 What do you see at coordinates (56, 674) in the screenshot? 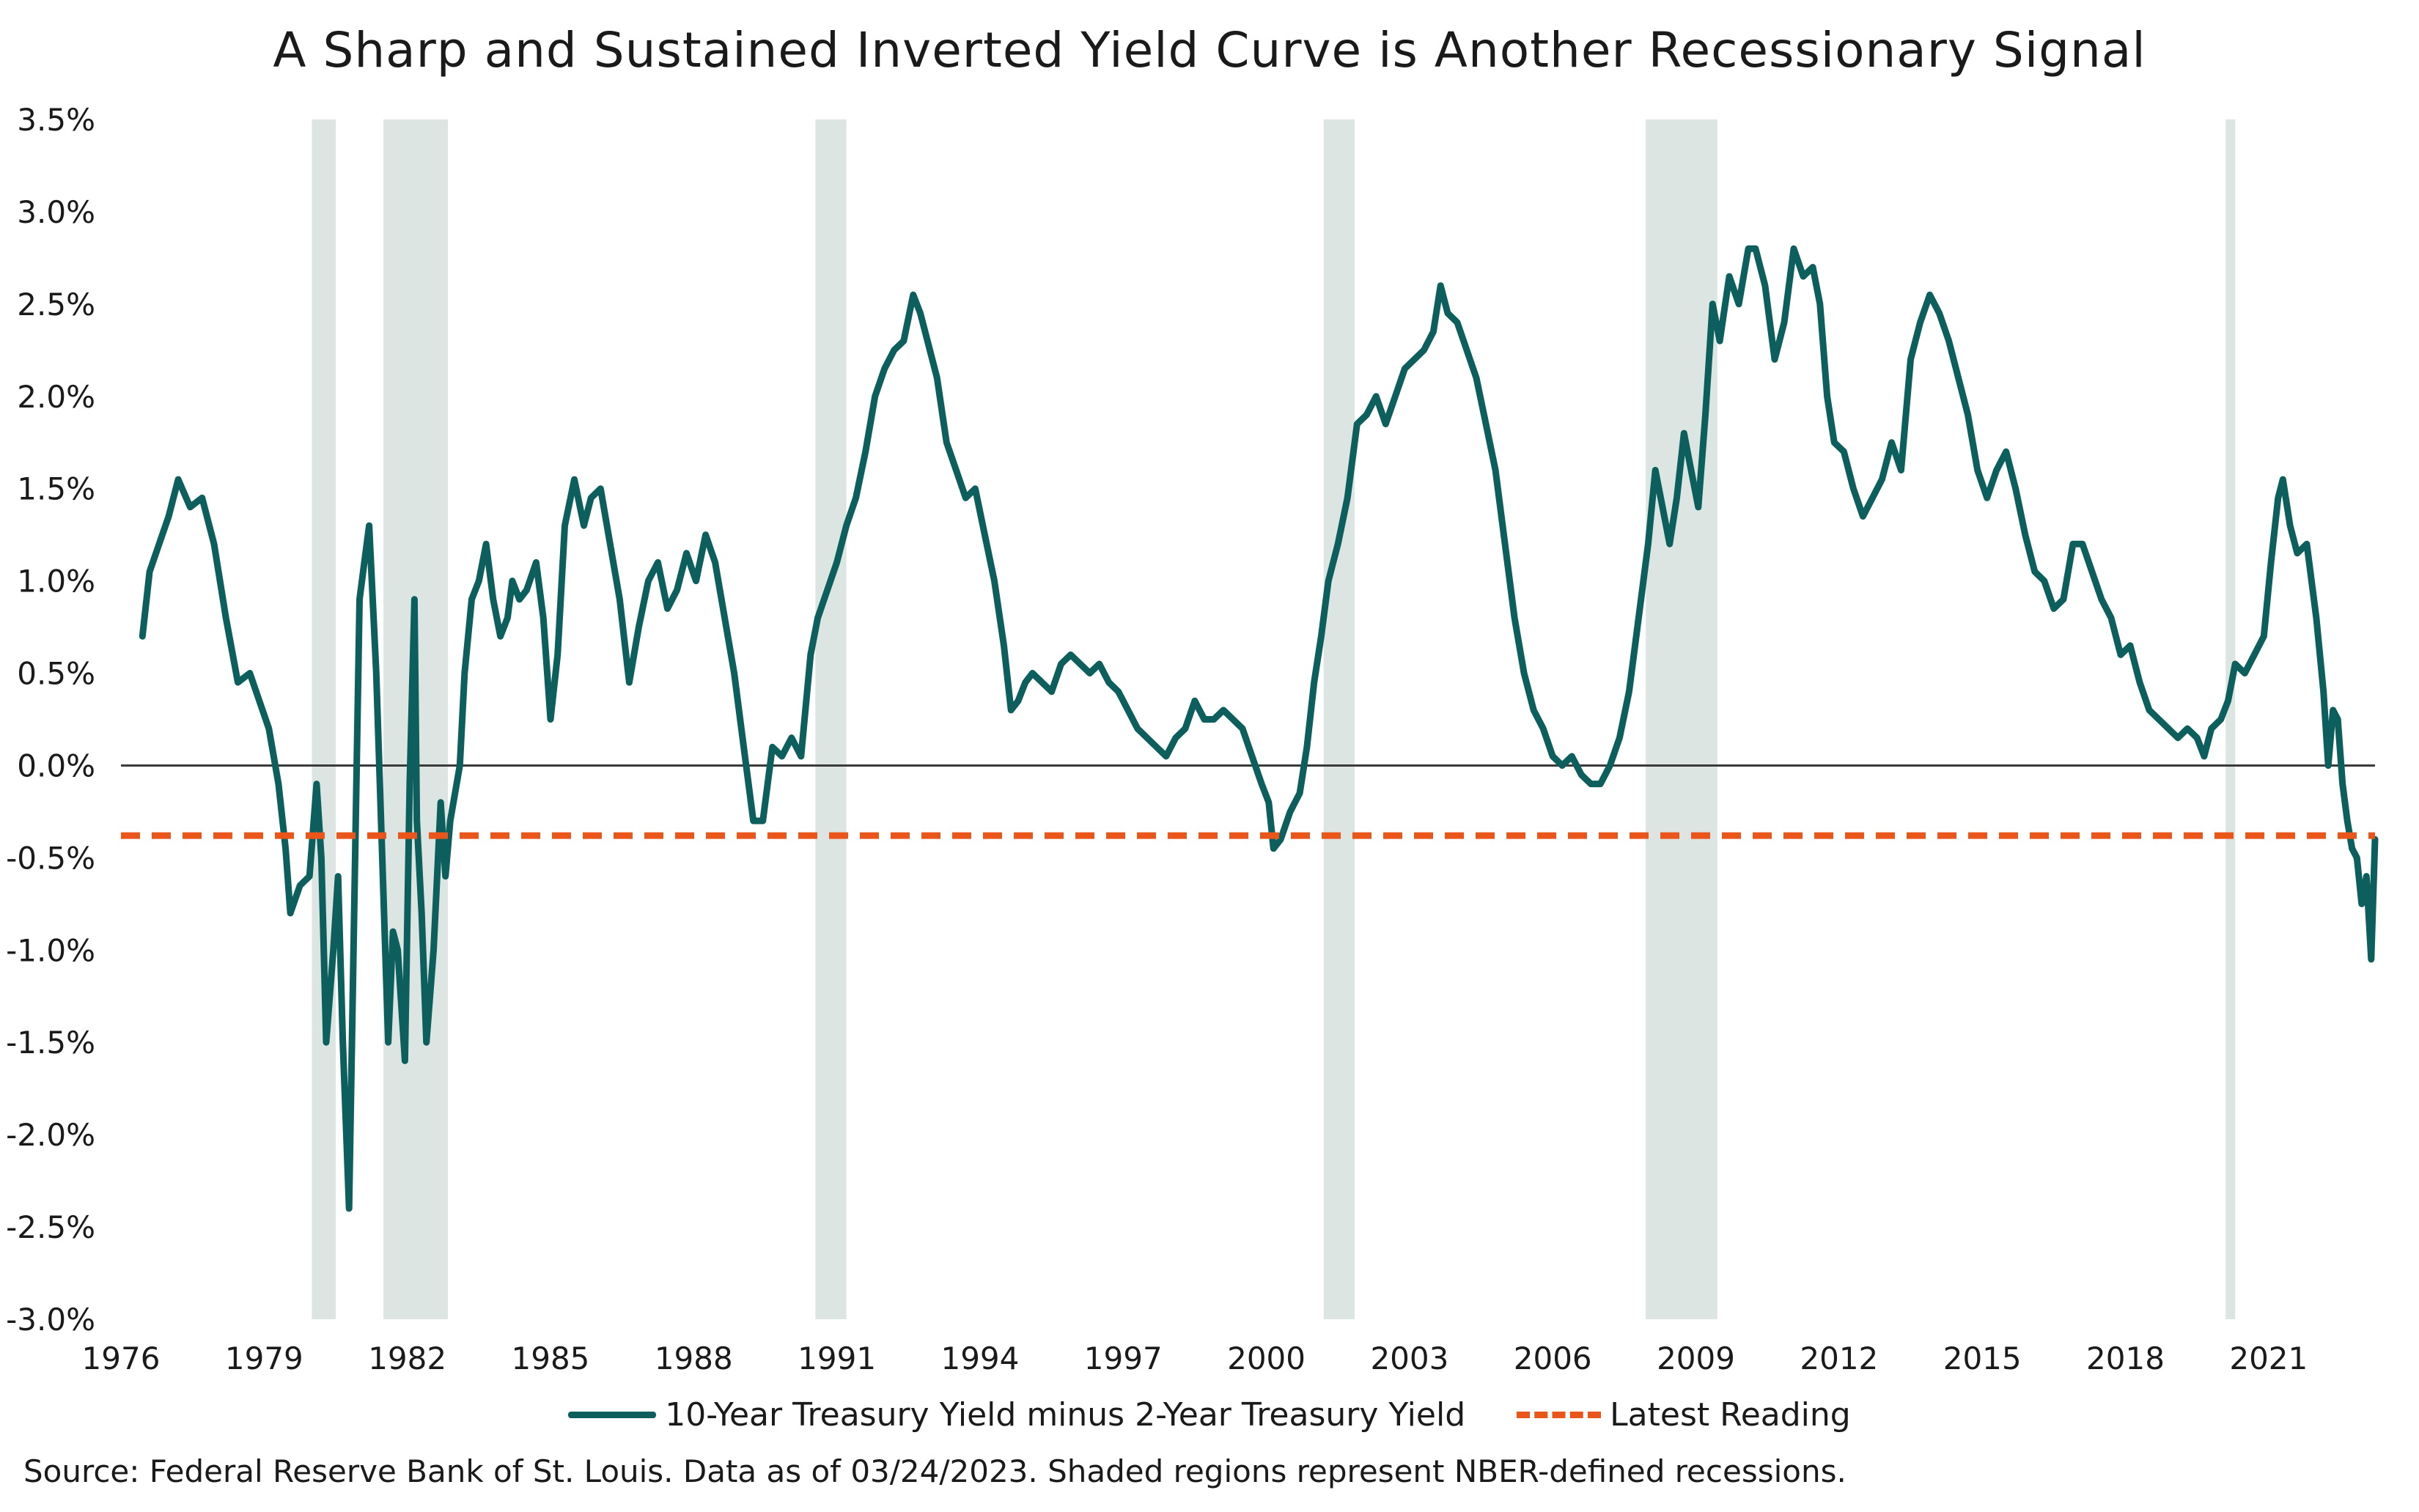
I see `y-tick-label: 0.5%` at bounding box center [56, 674].